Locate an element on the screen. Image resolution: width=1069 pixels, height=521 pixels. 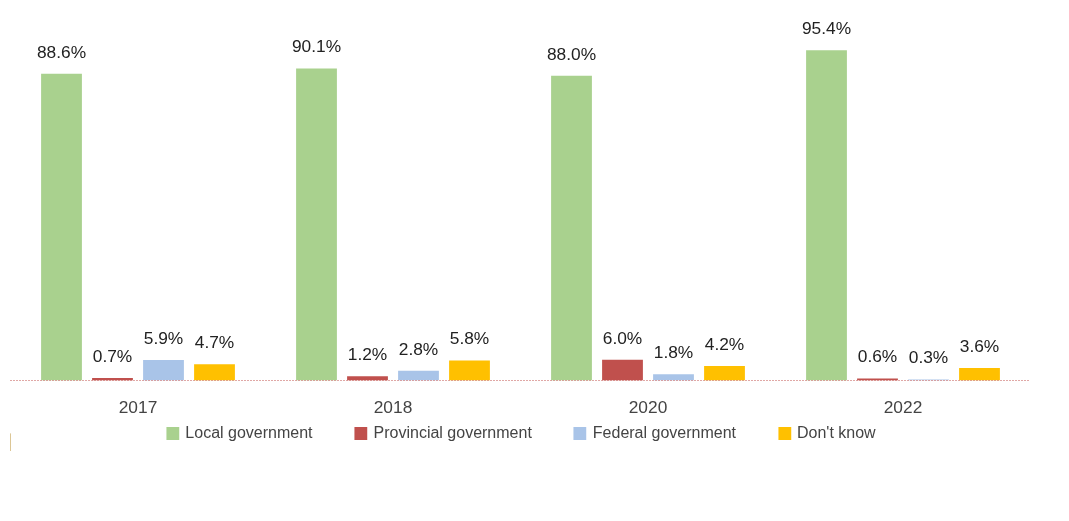
data-label: 5.9% is located at coordinates (163, 338).